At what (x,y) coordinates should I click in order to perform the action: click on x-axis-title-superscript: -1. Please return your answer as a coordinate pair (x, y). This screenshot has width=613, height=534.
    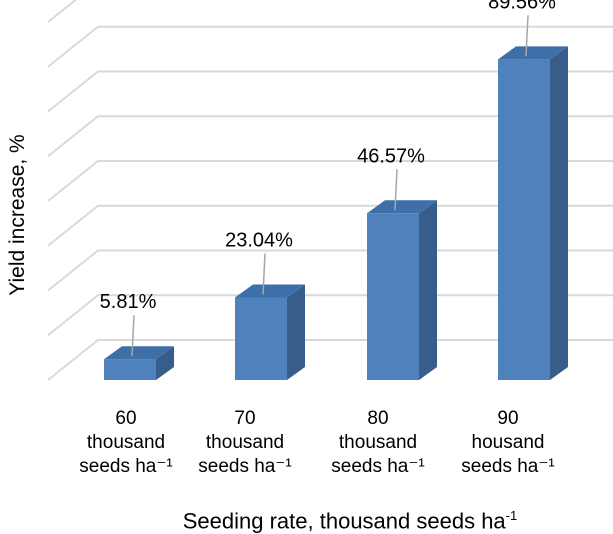
    Looking at the image, I should click on (511, 515).